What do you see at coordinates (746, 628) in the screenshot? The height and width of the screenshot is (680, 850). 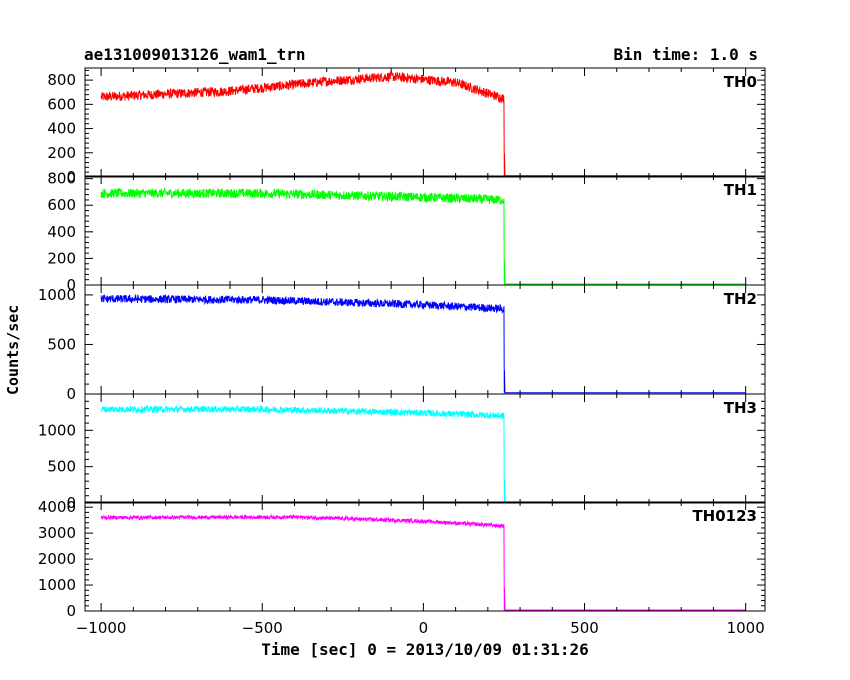 I see `x-tick-label: 1000` at bounding box center [746, 628].